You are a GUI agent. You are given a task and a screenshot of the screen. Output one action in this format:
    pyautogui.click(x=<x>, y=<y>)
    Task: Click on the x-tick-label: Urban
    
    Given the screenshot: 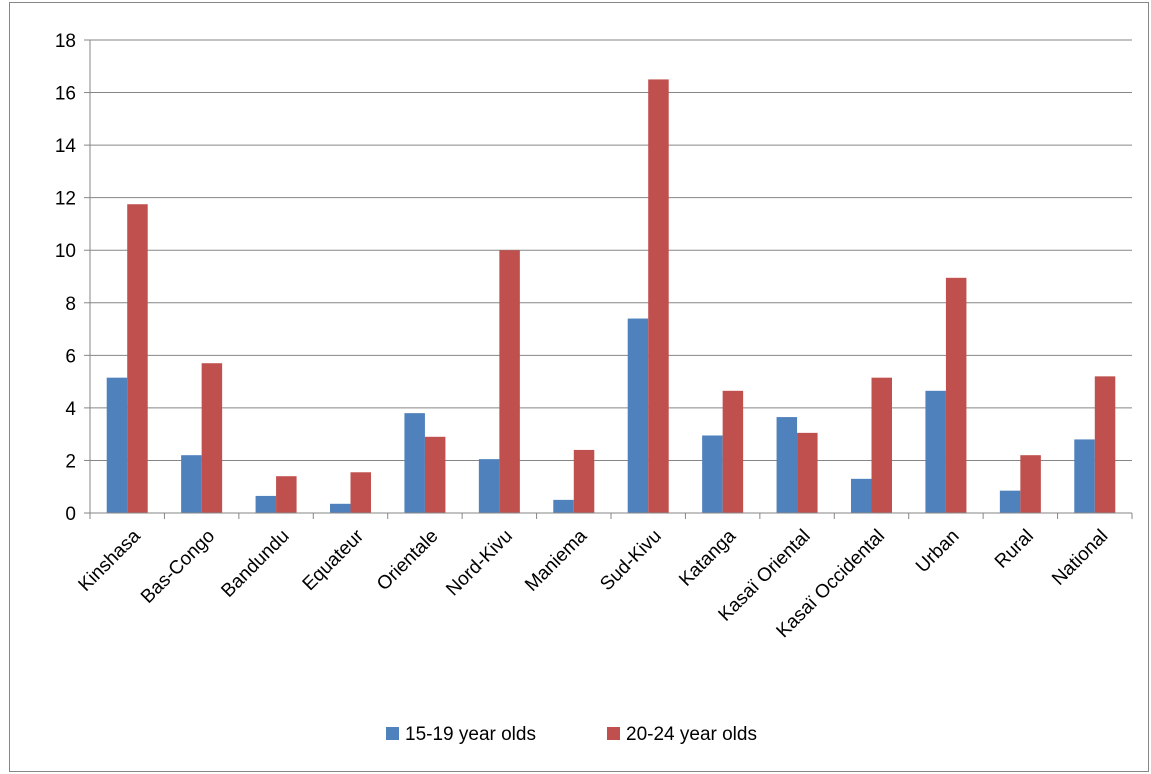 What is the action you would take?
    pyautogui.click(x=937, y=551)
    